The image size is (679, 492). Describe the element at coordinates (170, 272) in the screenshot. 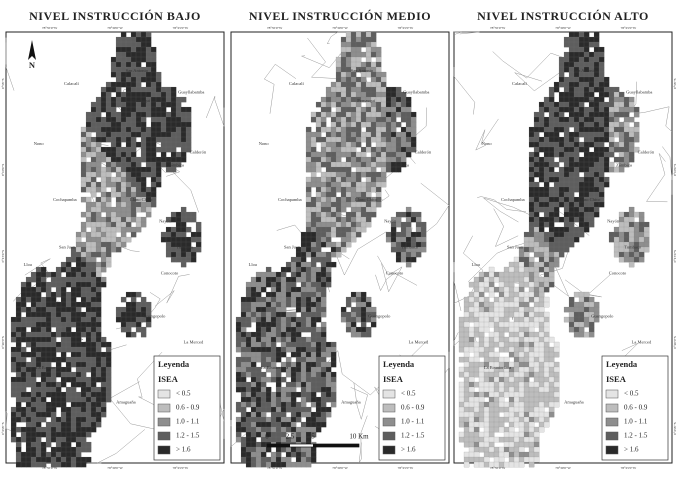

I see `place-name: Conocoto` at that location.